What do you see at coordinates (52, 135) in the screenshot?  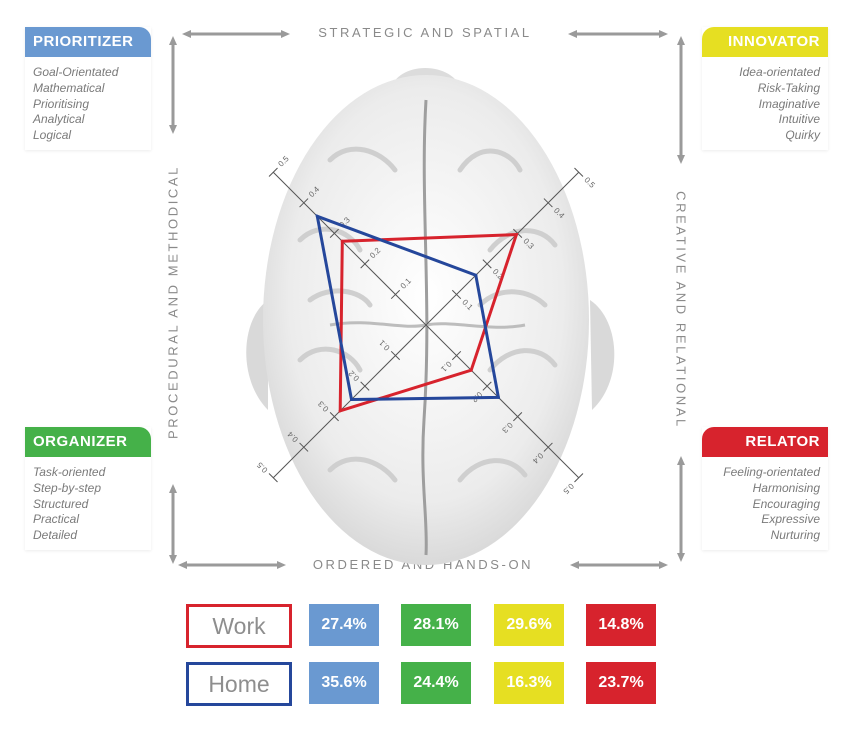 I see `trait: Logical` at bounding box center [52, 135].